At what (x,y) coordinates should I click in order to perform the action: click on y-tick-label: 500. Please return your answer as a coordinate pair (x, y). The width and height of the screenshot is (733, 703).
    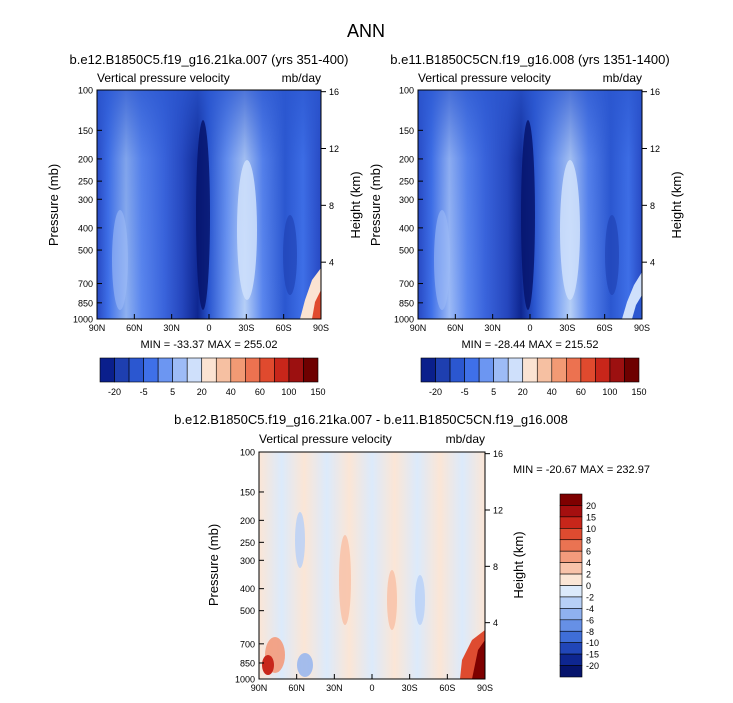
    Looking at the image, I should click on (85, 251).